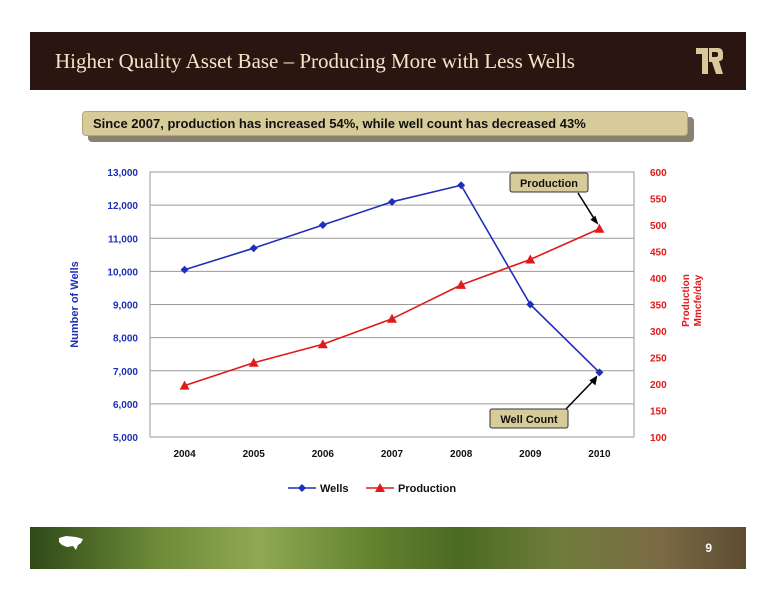 Image resolution: width=776 pixels, height=600 pixels. I want to click on x-tick-label: 2010, so click(599, 454).